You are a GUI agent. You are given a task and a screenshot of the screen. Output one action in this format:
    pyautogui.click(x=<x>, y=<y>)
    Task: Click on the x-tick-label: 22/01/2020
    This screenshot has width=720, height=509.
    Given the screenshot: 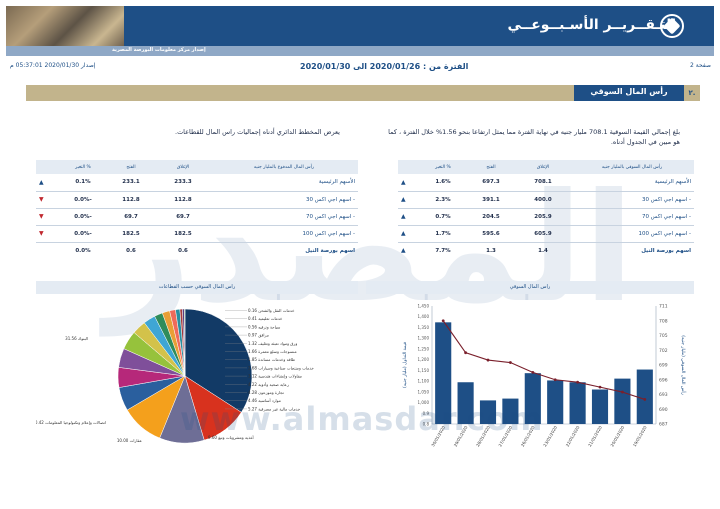 What is the action you would take?
    pyautogui.click(x=573, y=436)
    